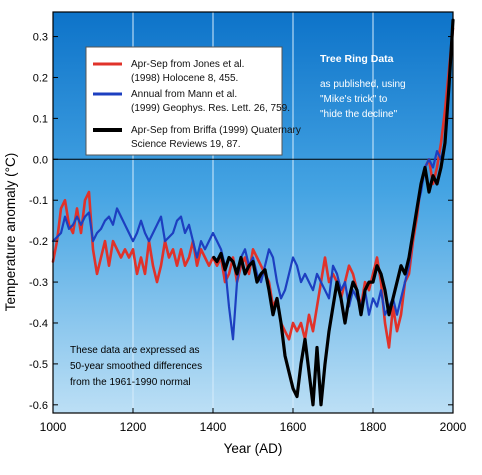 The width and height of the screenshot is (482, 475). Describe the element at coordinates (38, 324) in the screenshot. I see `y-tick-label-7: -0.4` at that location.